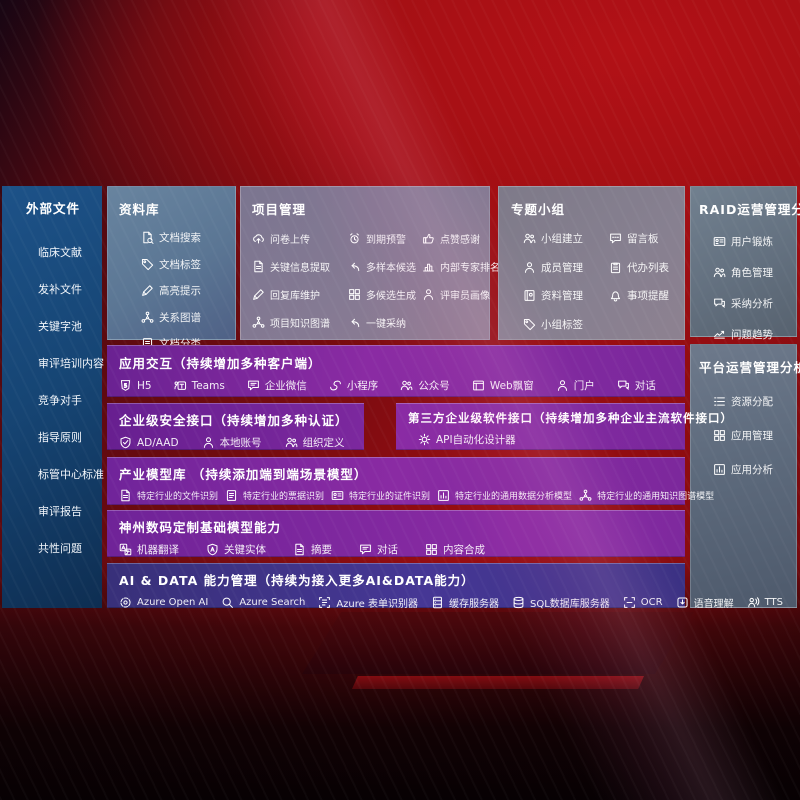 This screenshot has height=800, width=800. What do you see at coordinates (615, 295) in the screenshot?
I see `bell-icon` at bounding box center [615, 295].